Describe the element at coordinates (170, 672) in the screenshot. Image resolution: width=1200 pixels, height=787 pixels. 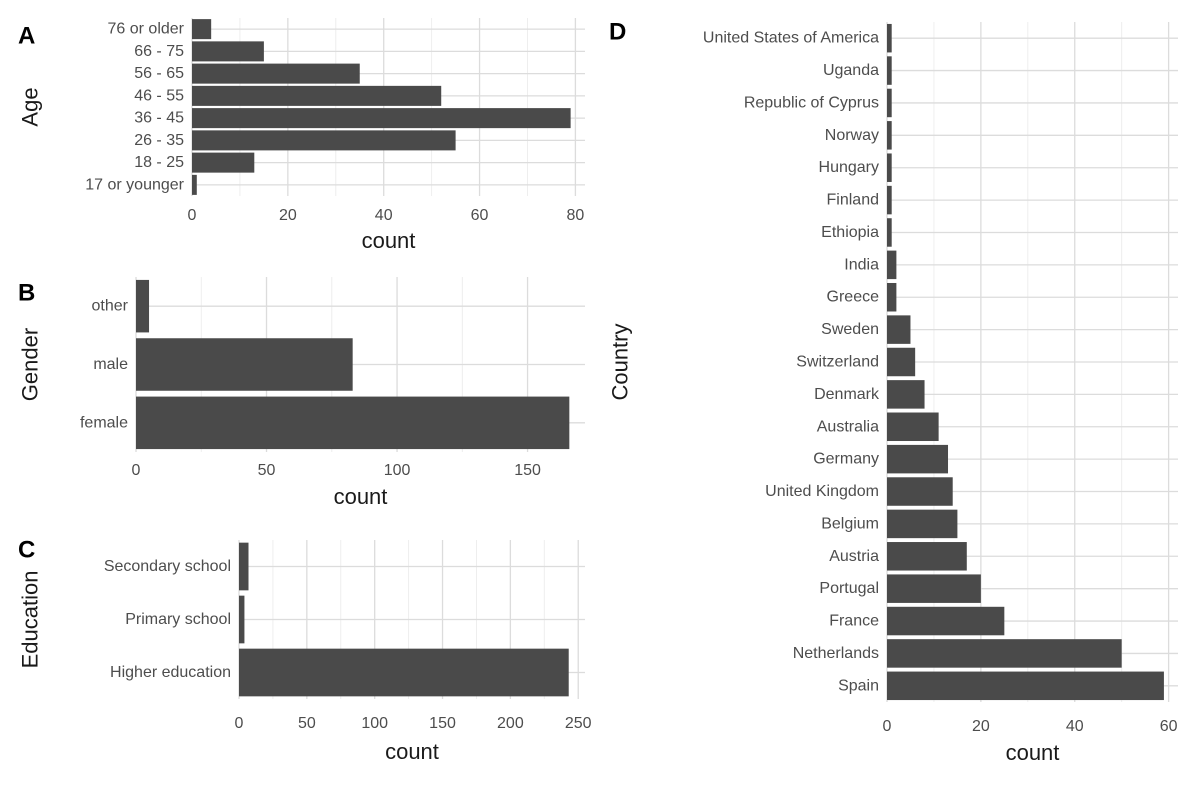
I see `y-tick-label: Higher education` at that location.